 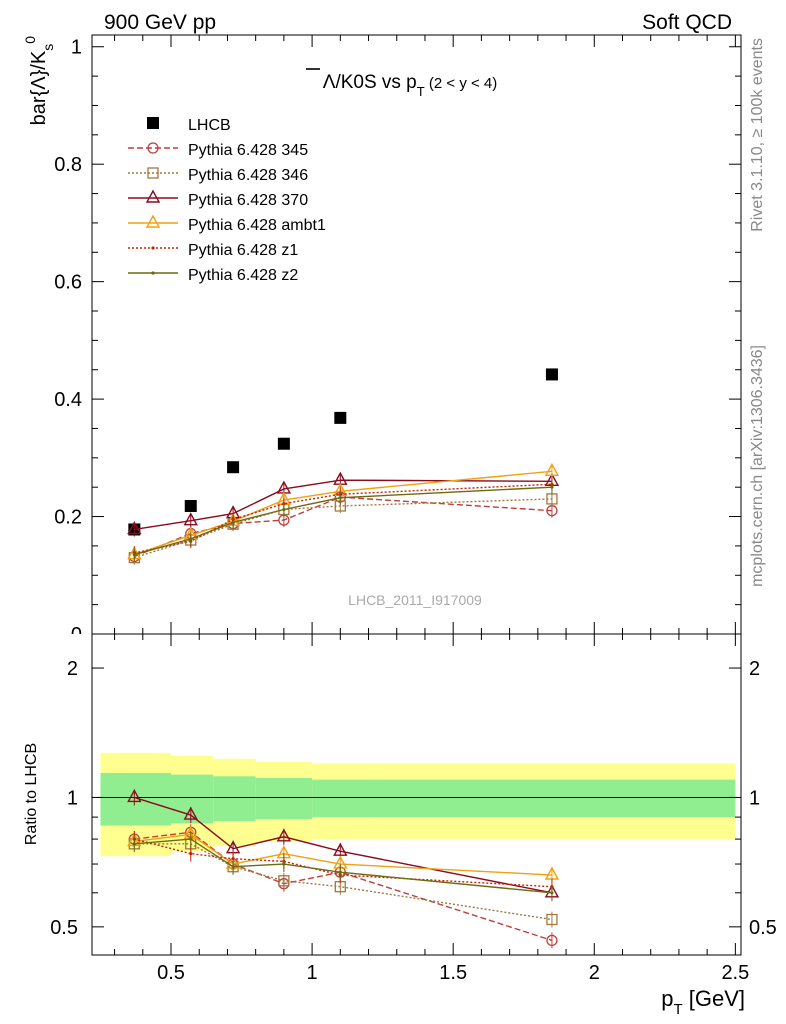 What do you see at coordinates (68, 518) in the screenshot?
I see `y-tick-label: 0.2` at bounding box center [68, 518].